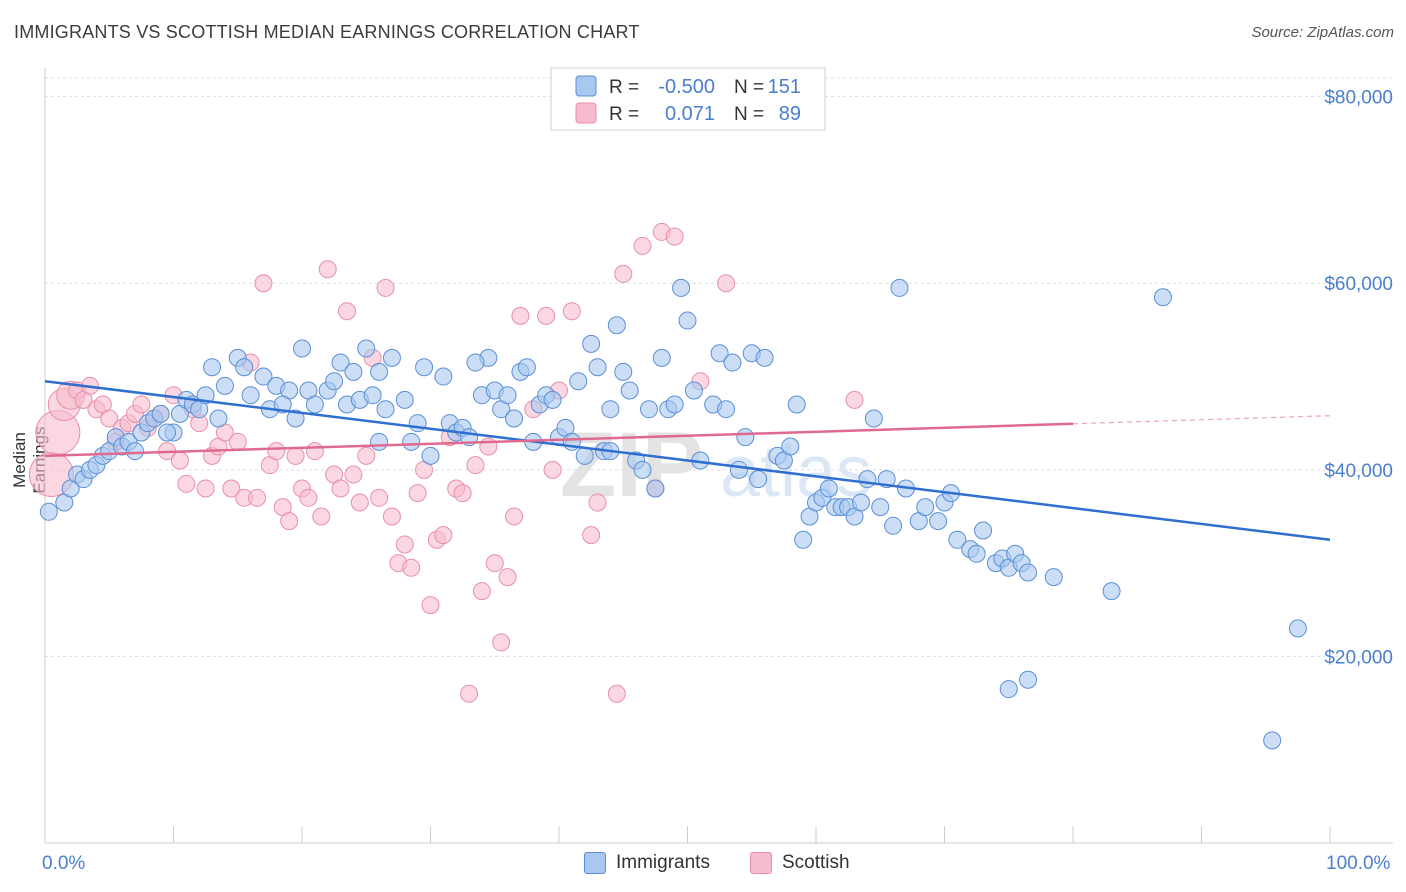  Describe the element at coordinates (761, 863) in the screenshot. I see `bottom-legend-swatch-scottish` at that location.